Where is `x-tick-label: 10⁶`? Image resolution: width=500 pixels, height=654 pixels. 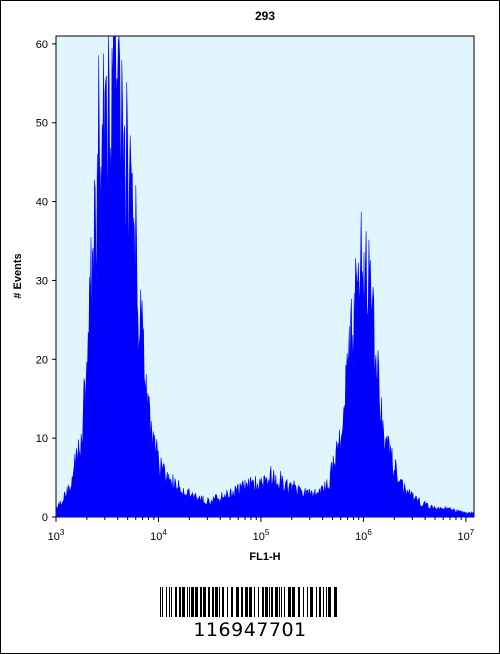
x-tick-label: 10⁶ is located at coordinates (363, 535).